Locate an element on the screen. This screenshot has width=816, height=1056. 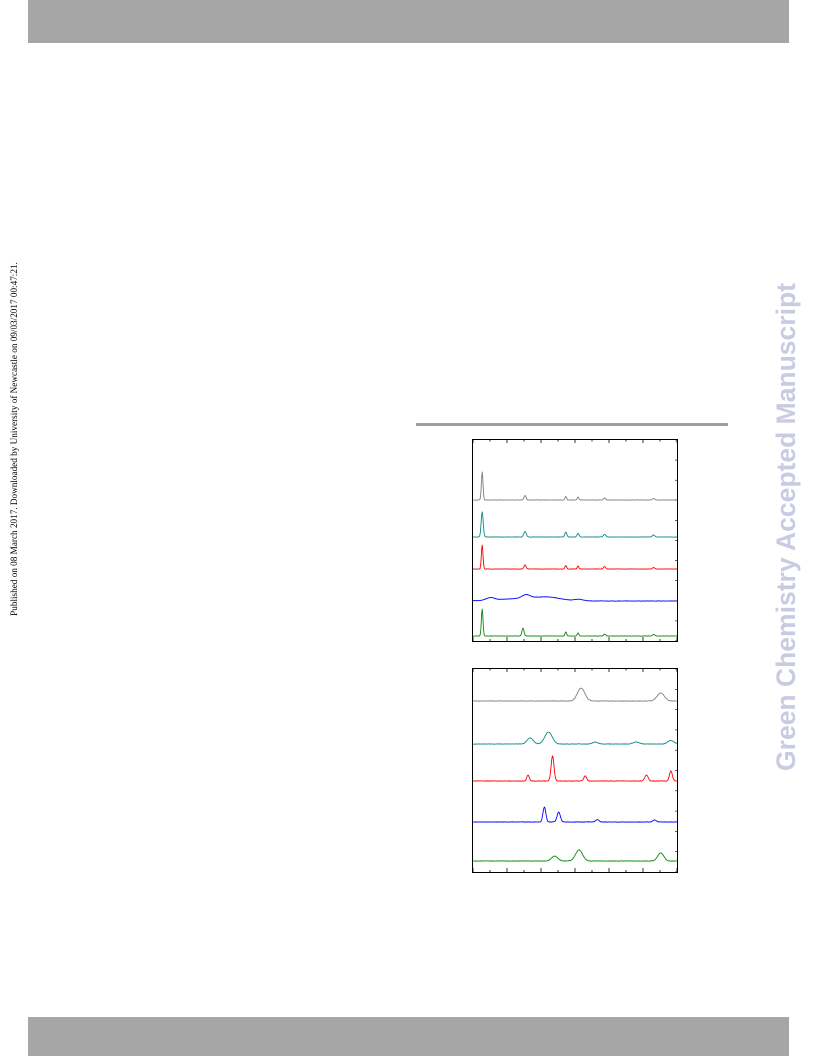
spectrum-chart-bottom-plot is located at coordinates (575, 770).